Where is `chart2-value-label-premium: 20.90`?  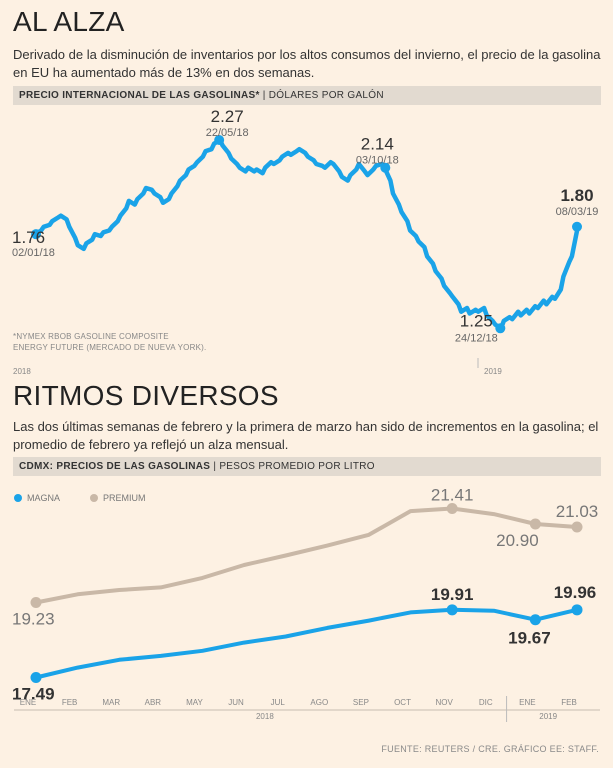
chart2-value-label-premium: 20.90 is located at coordinates (517, 540).